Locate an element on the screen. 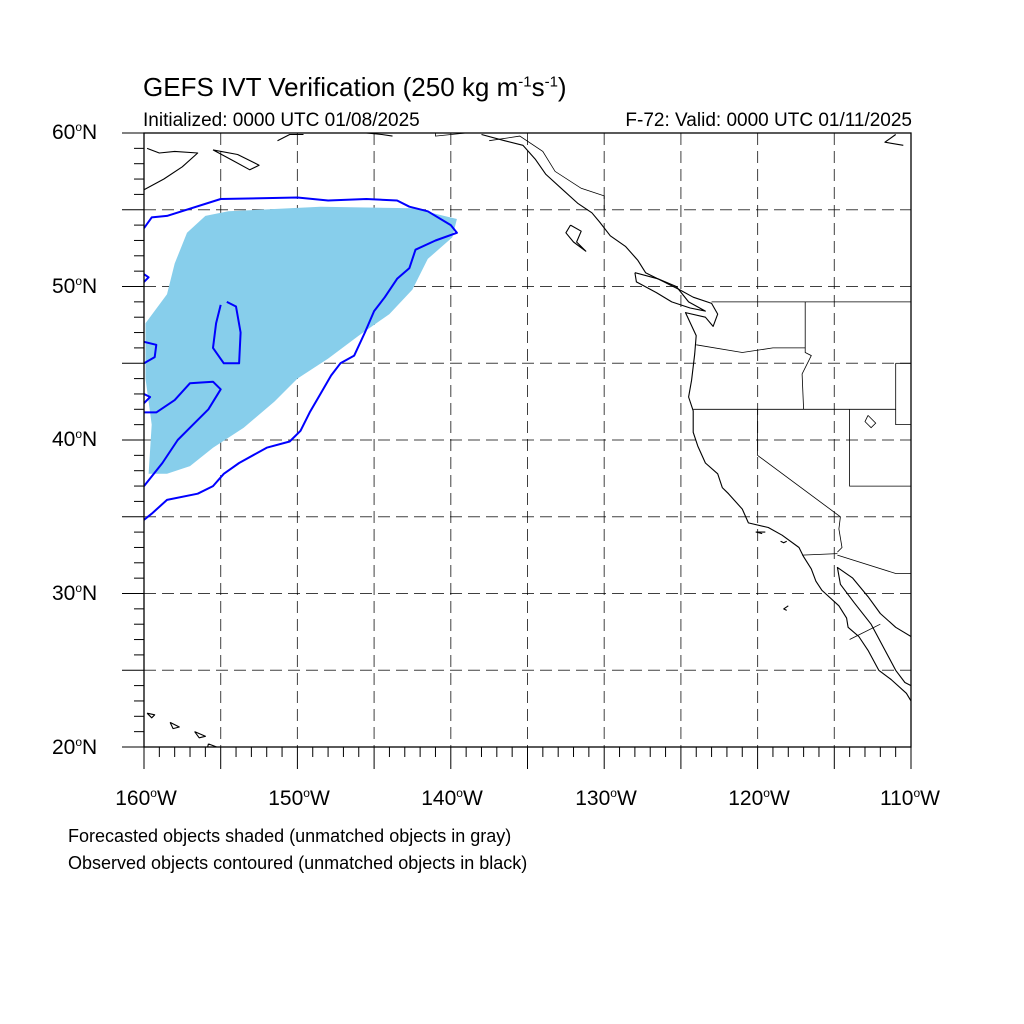 Image resolution: width=1024 pixels, height=1024 pixels. lat-label-40n: 40oN is located at coordinates (75, 439).